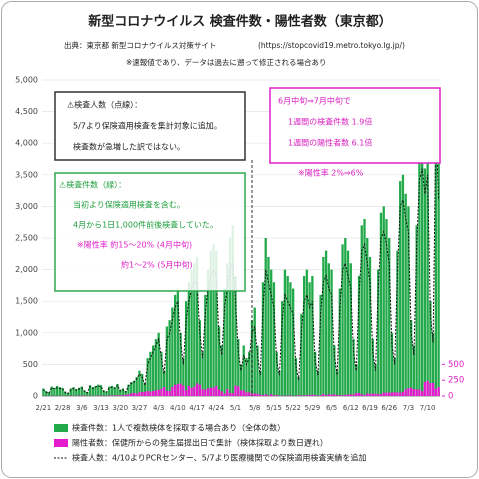 The image size is (479, 479). I want to click on x-tick-label: 7/10, so click(428, 408).